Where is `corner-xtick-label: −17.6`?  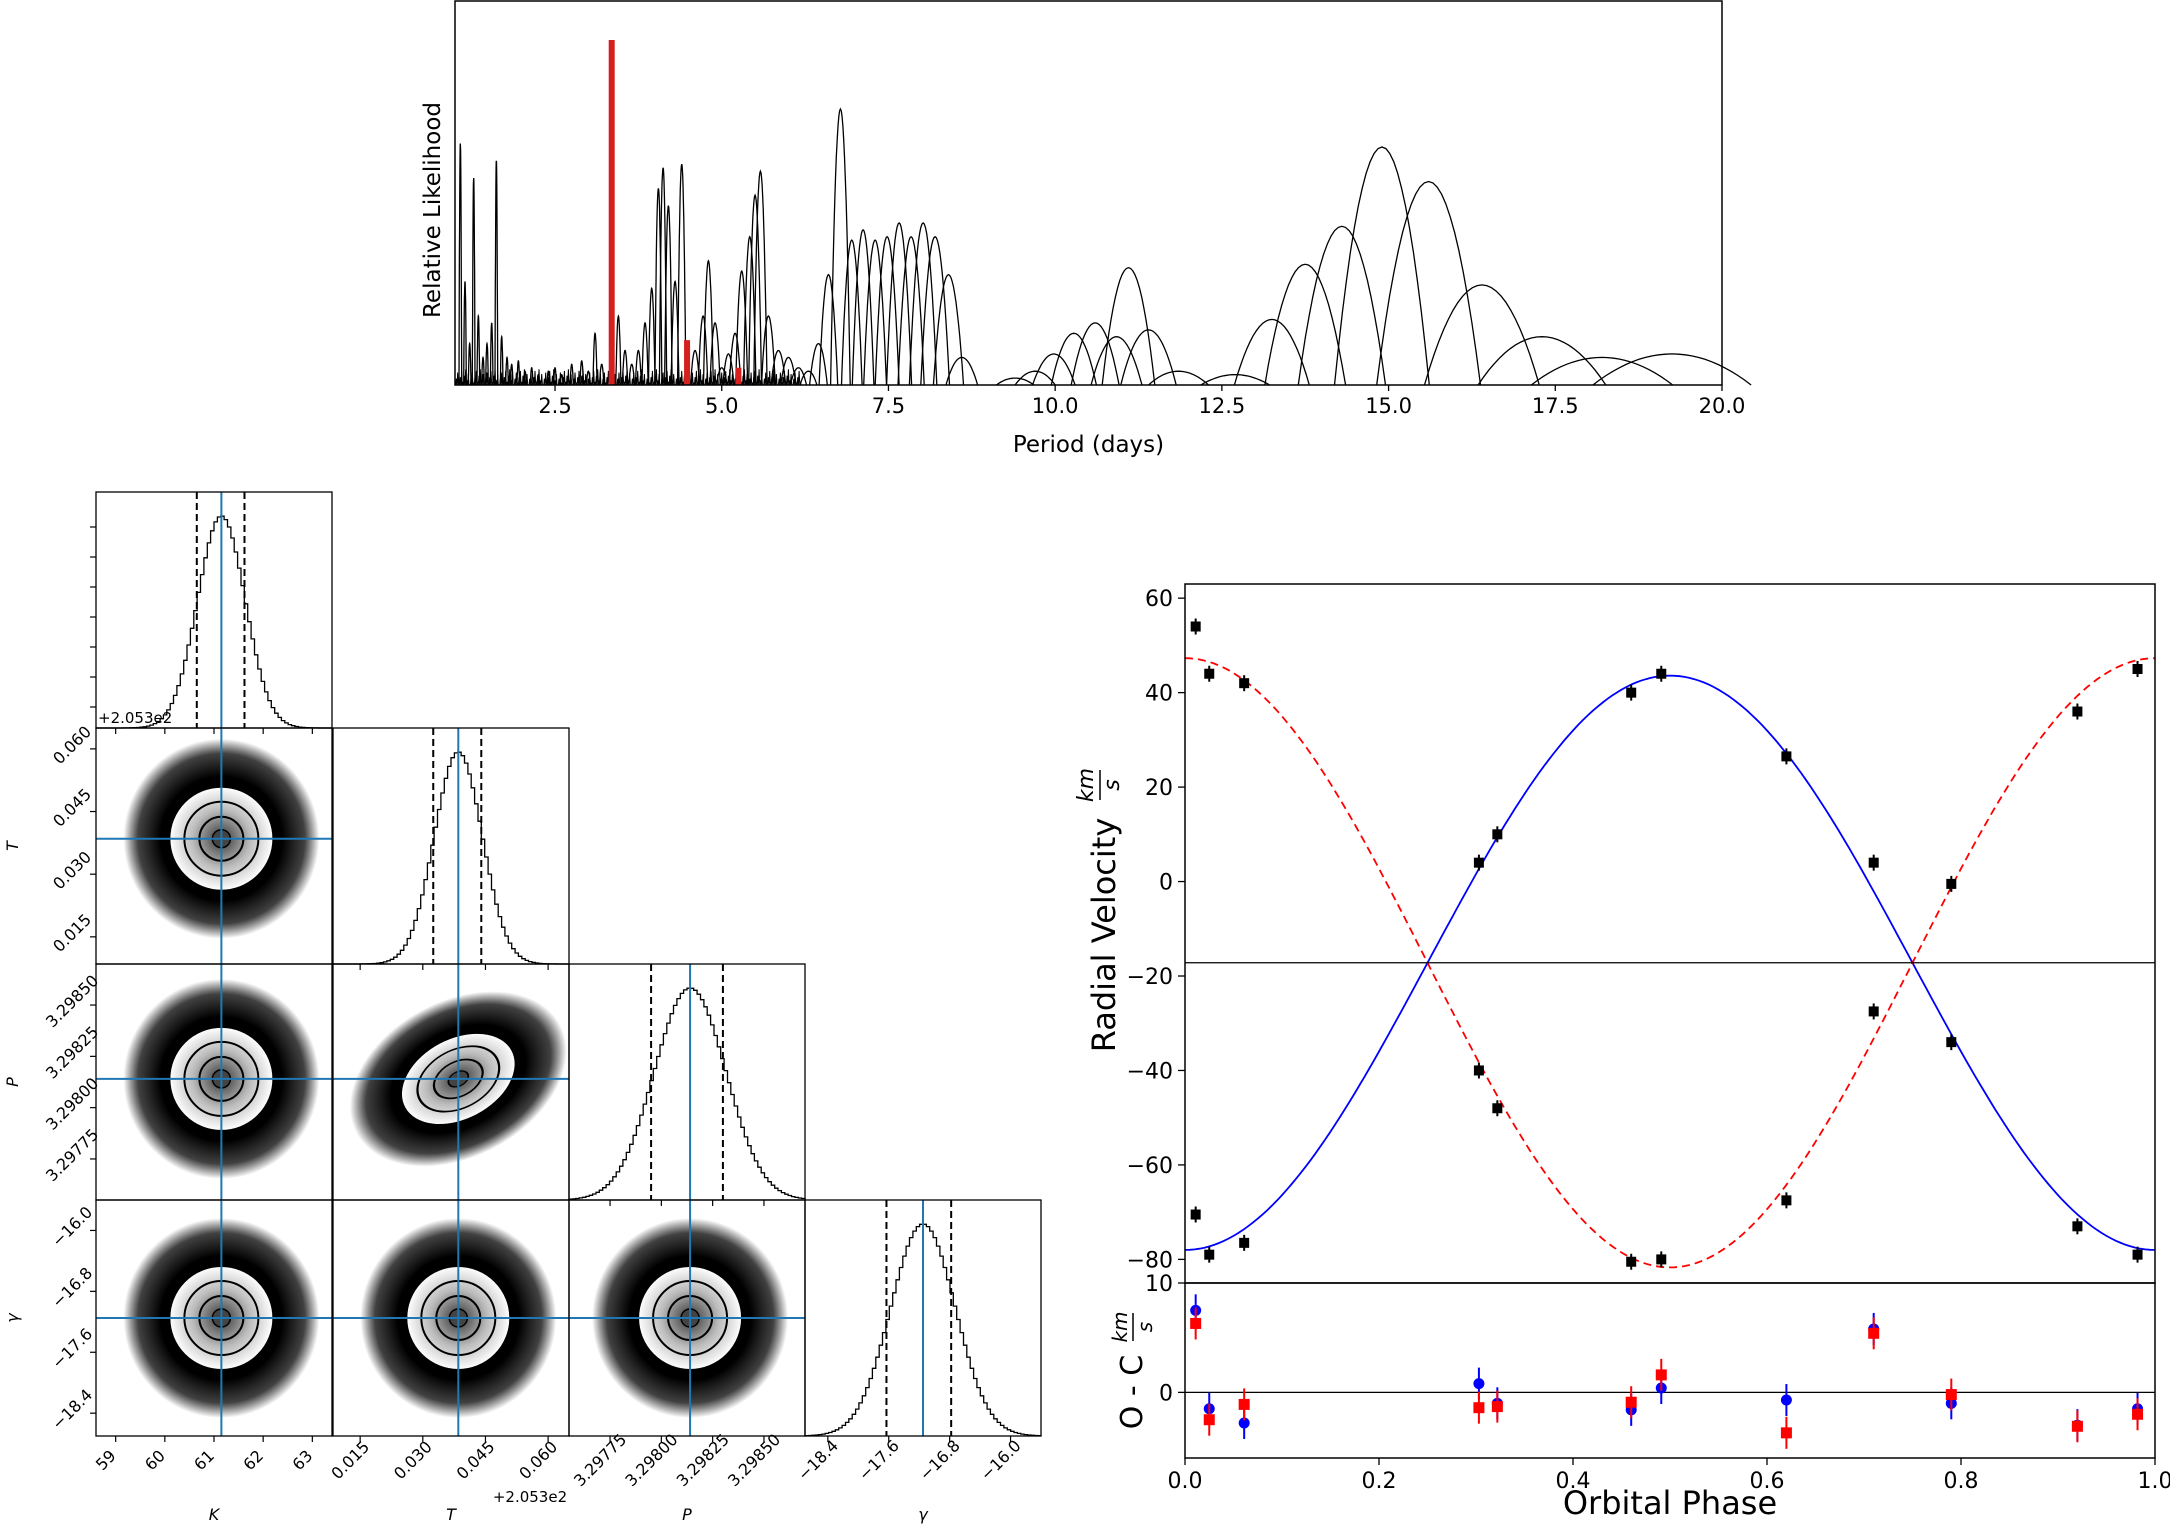 corner-xtick-label: −17.6 is located at coordinates (879, 1460).